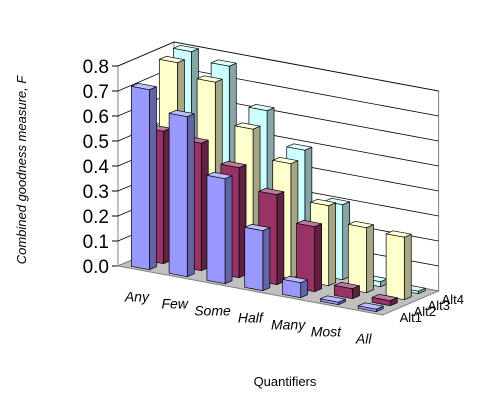 The width and height of the screenshot is (489, 394). I want to click on category-label-most: Most, so click(326, 332).